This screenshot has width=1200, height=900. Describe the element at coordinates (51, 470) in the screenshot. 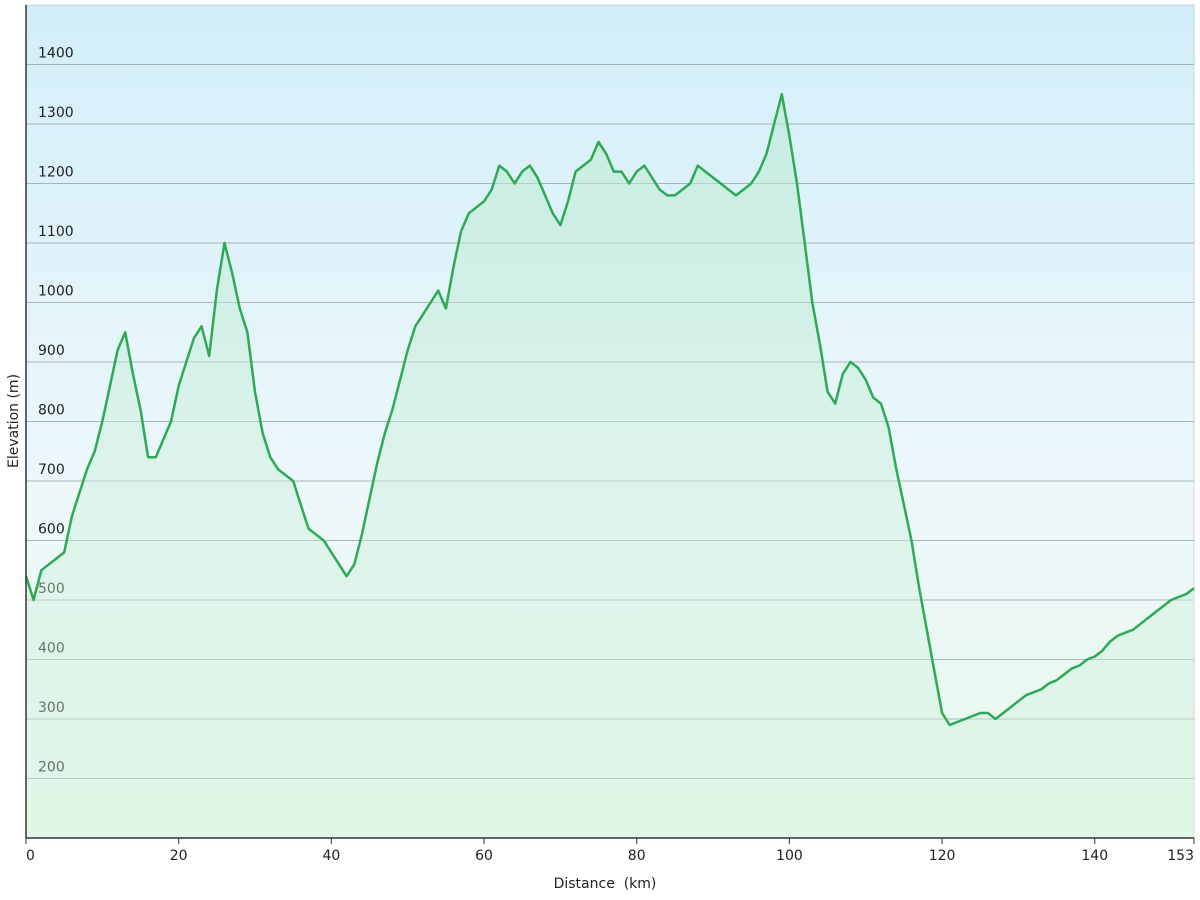

I see `y-tick-label: 700` at that location.